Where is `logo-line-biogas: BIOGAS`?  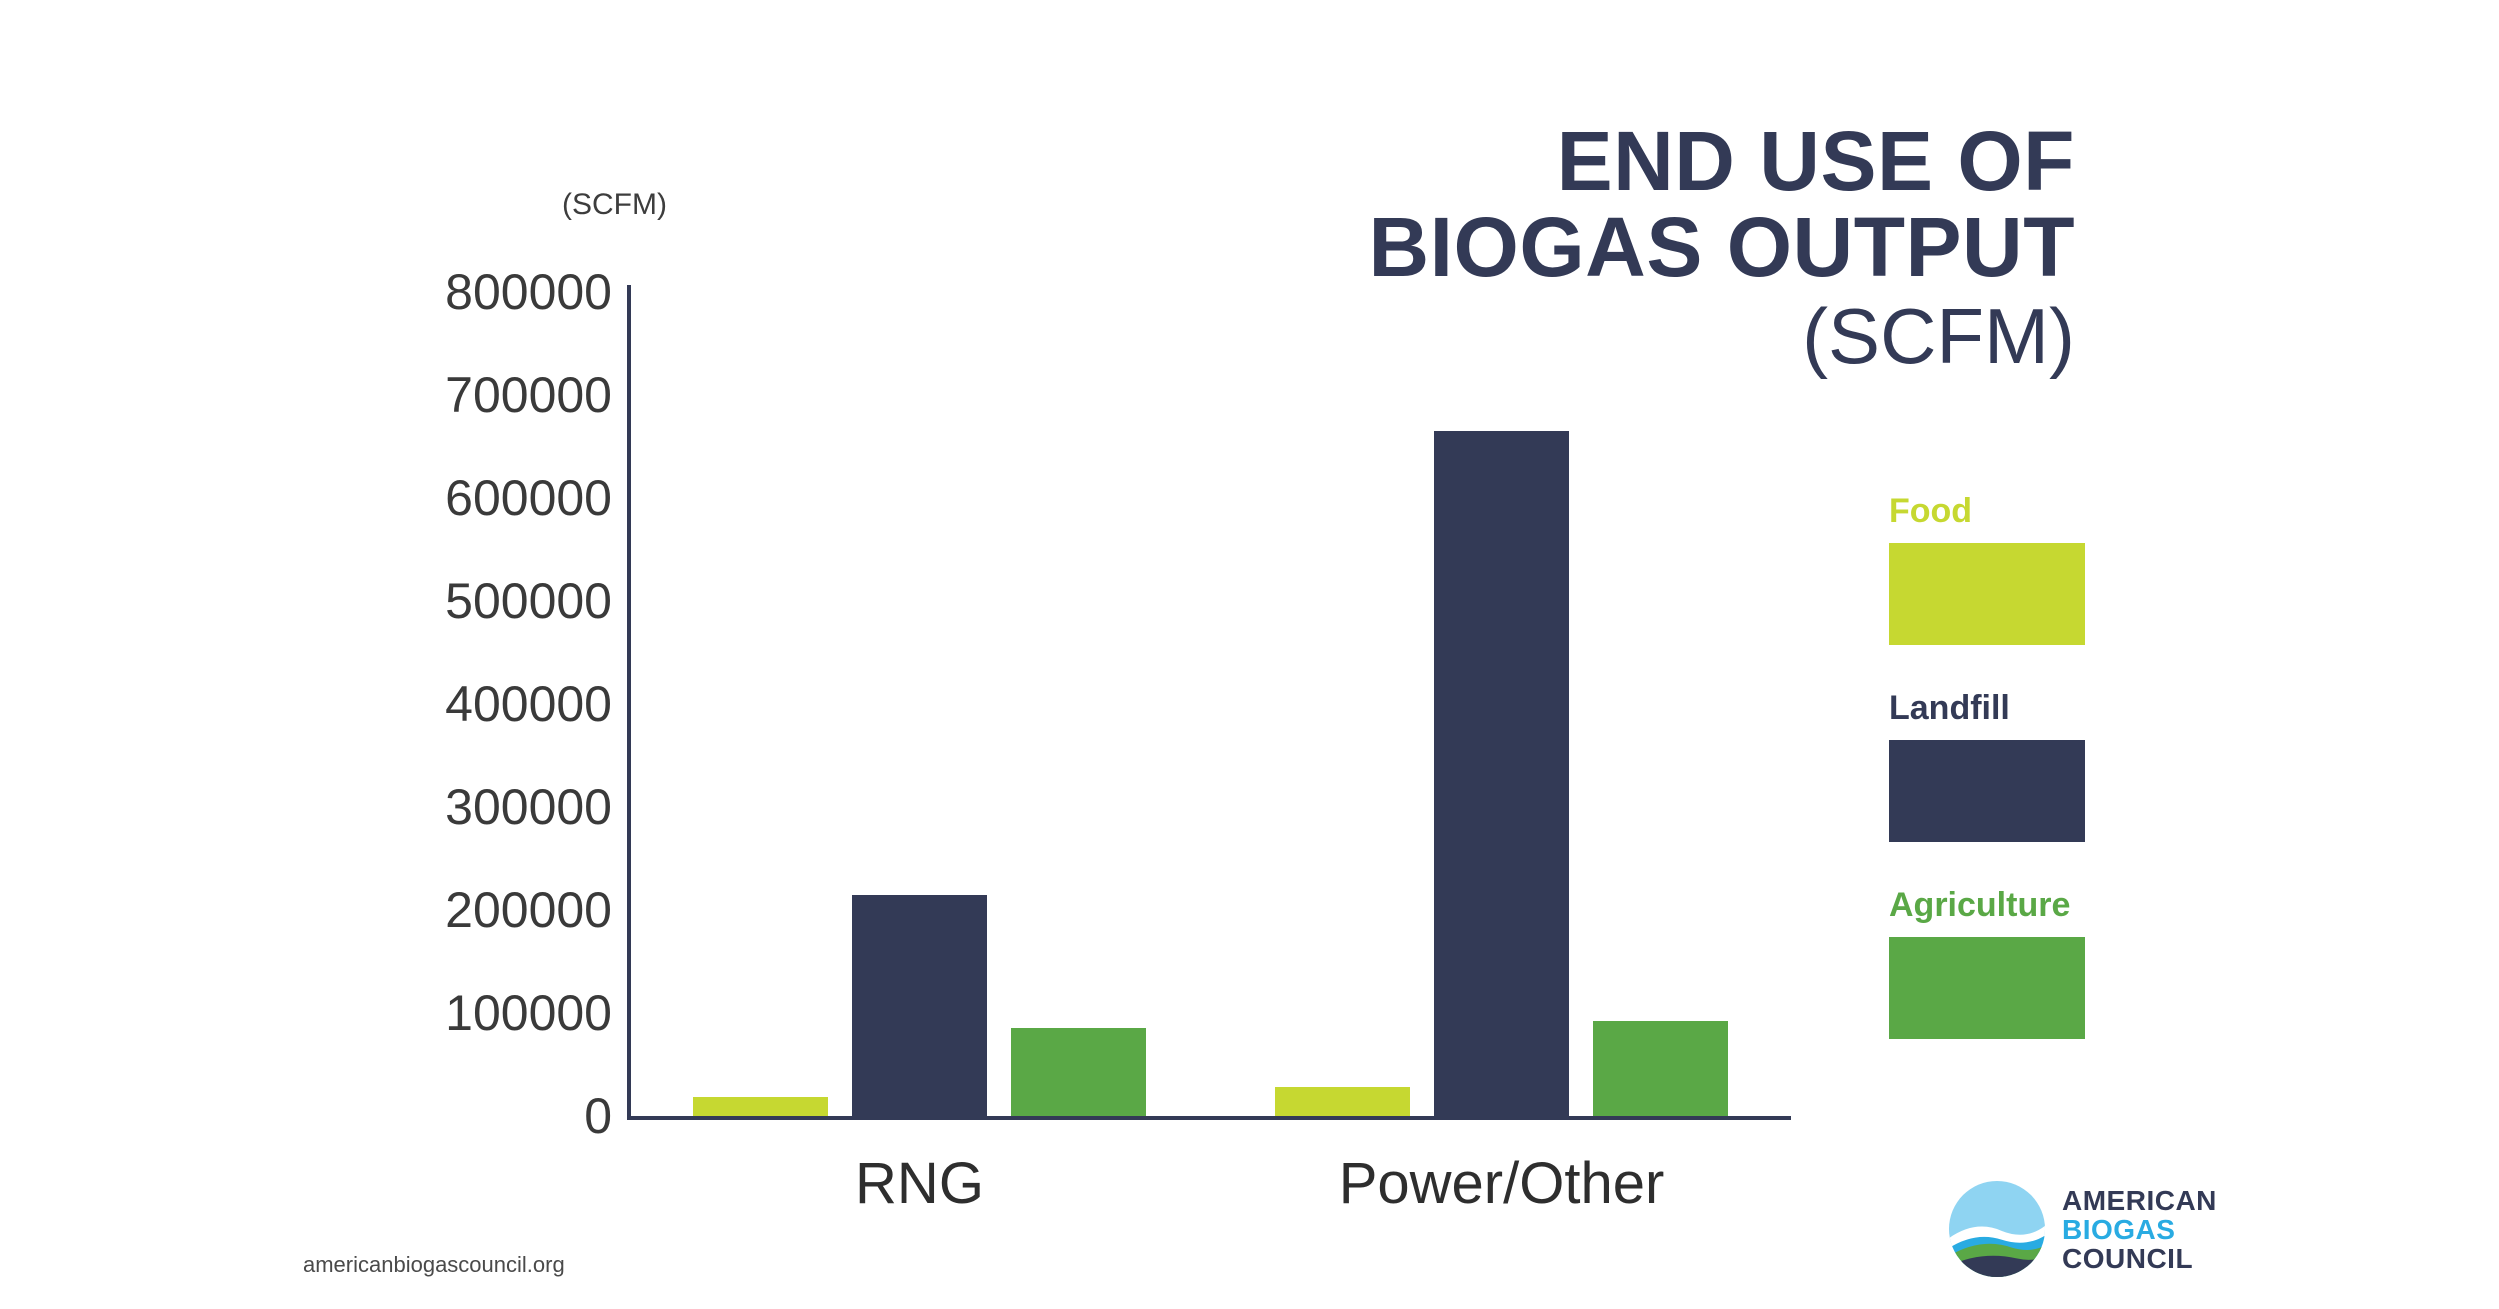
logo-line-biogas: BIOGAS is located at coordinates (2119, 1229).